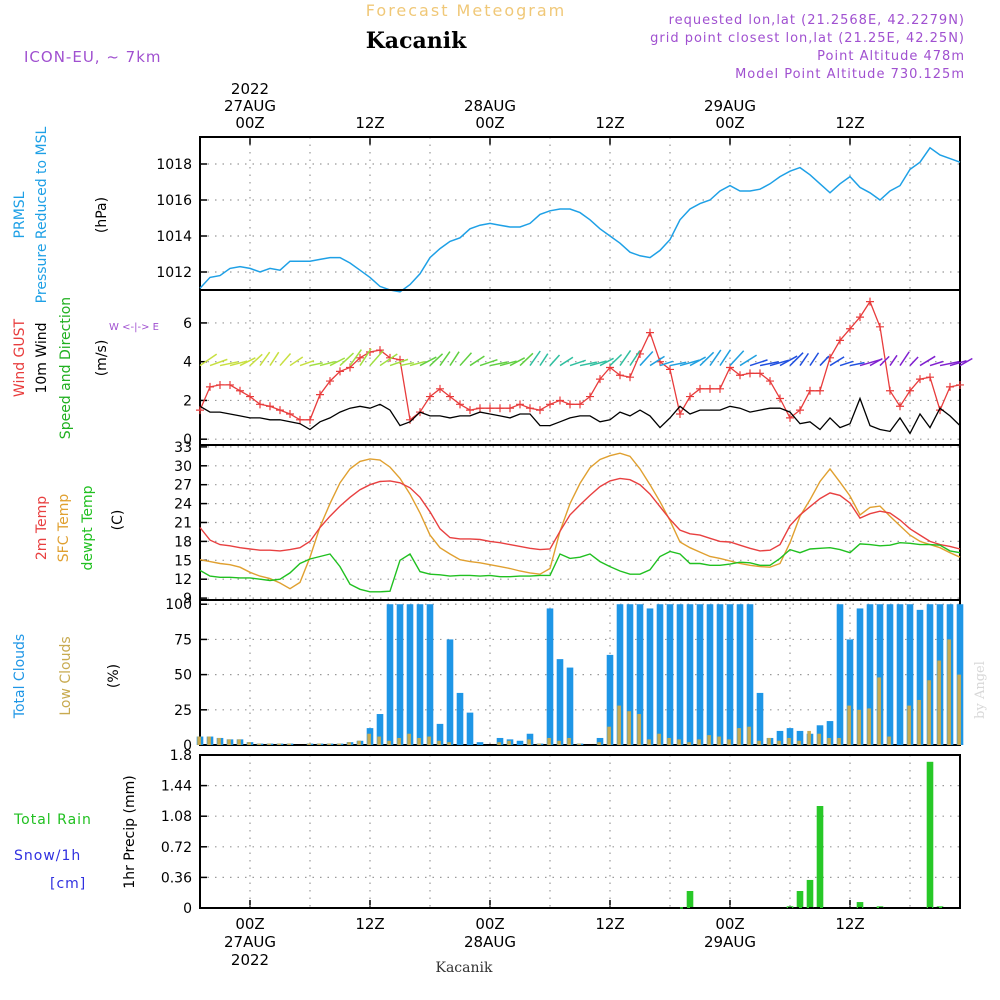 The width and height of the screenshot is (1000, 1000). What do you see at coordinates (850, 74) in the screenshot?
I see `model-altitude: Model Point Altitude 730.125m` at bounding box center [850, 74].